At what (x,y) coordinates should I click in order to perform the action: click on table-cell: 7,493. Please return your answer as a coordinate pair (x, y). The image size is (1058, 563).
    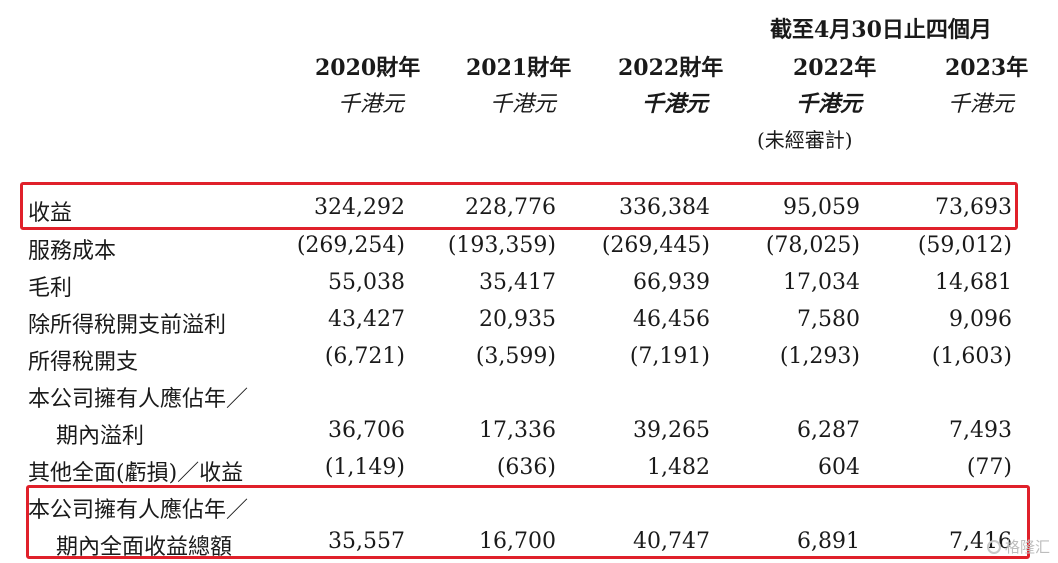
    Looking at the image, I should click on (980, 430).